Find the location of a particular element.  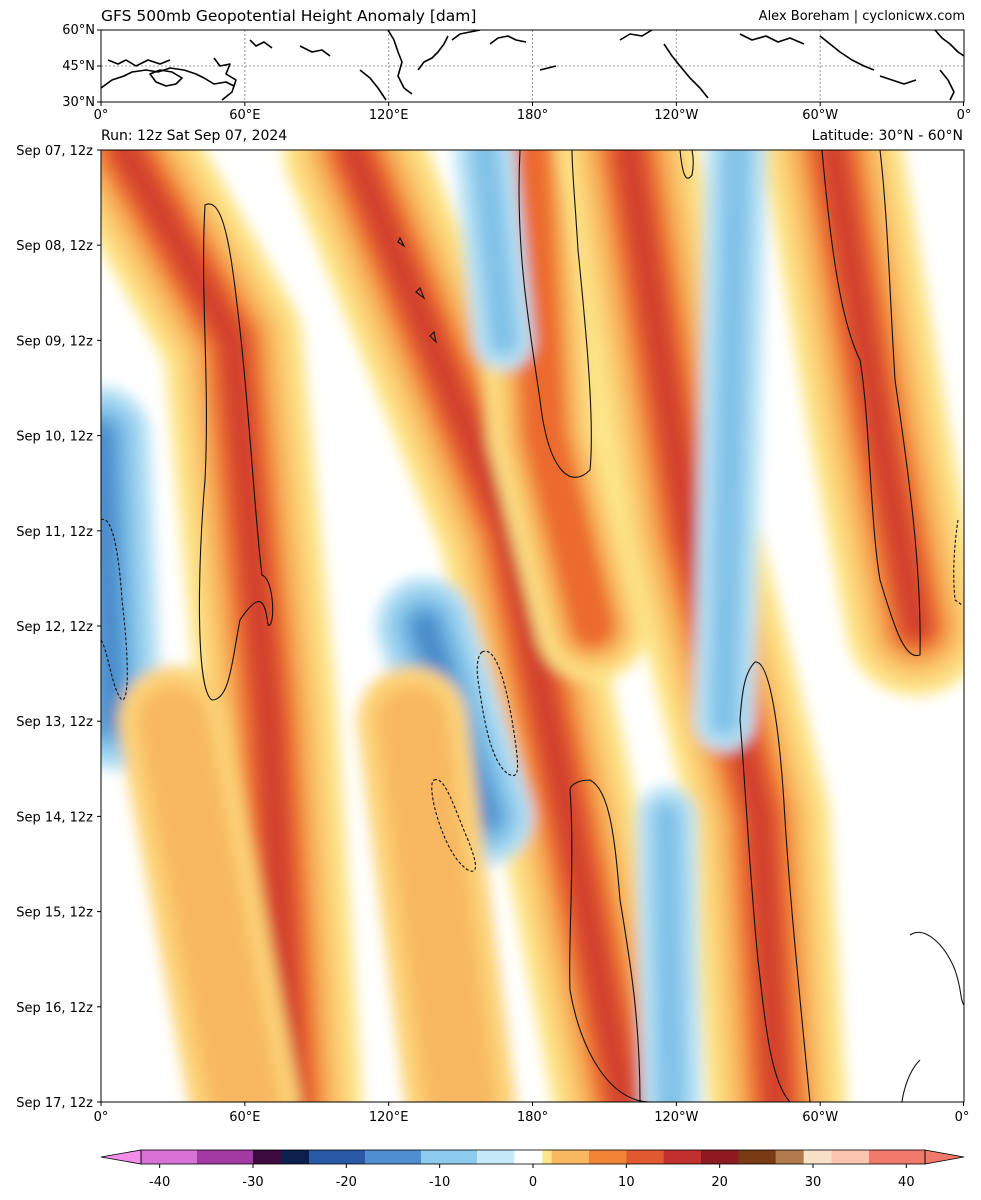

hovmoller-x-ticks: 0° 60°E 120°E 180° 120°W 60°W 0° is located at coordinates (532, 1113).